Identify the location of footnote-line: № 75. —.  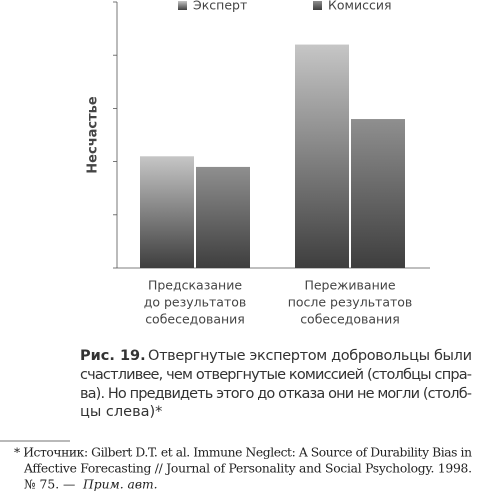
(49, 485).